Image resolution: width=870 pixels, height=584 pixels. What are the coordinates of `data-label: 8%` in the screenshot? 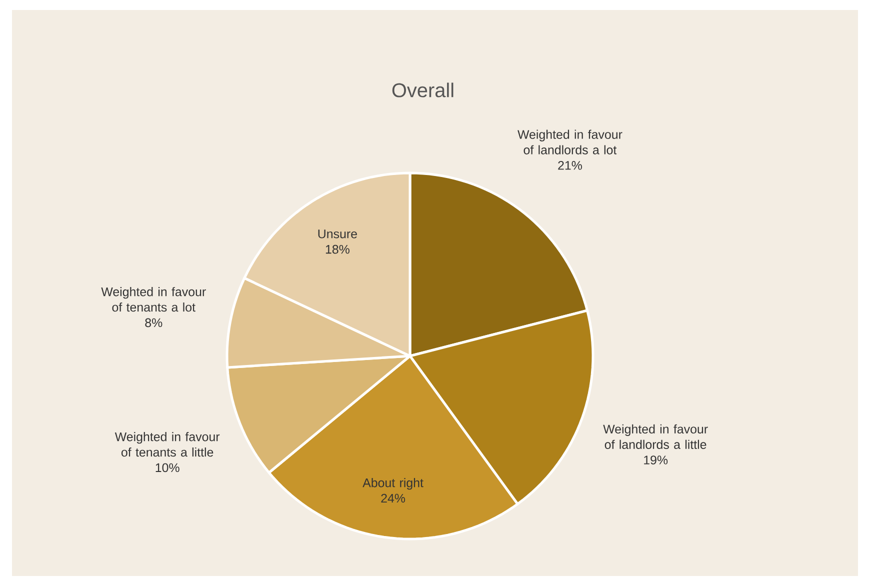 It's located at (153, 323).